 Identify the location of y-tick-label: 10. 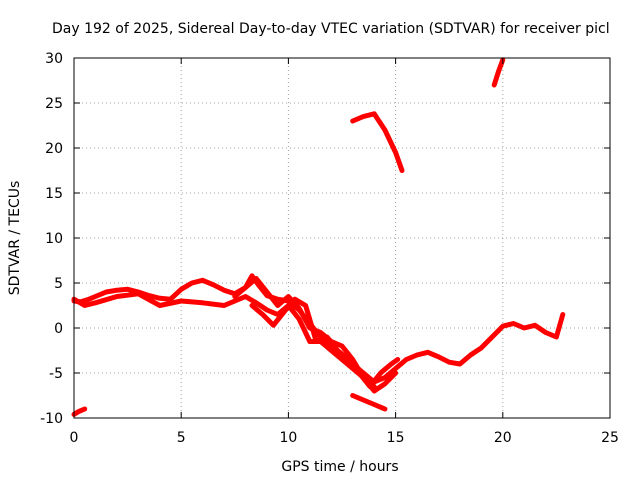
(54, 239).